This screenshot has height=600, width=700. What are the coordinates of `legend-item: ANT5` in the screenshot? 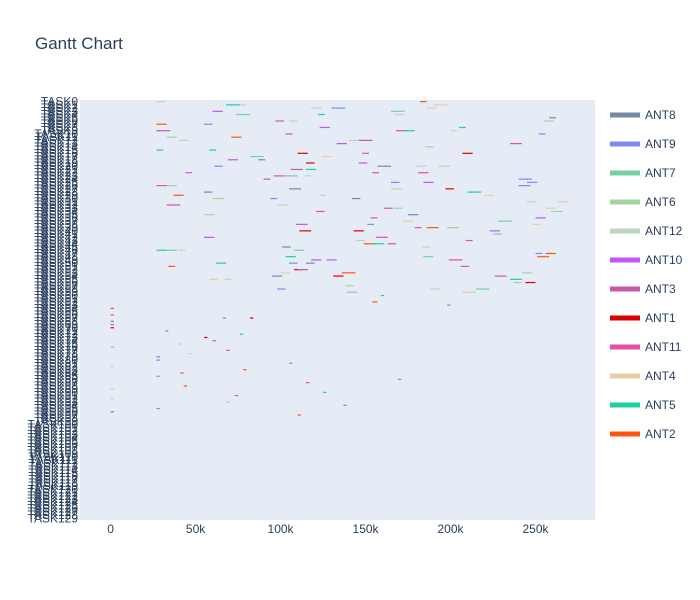 It's located at (643, 405).